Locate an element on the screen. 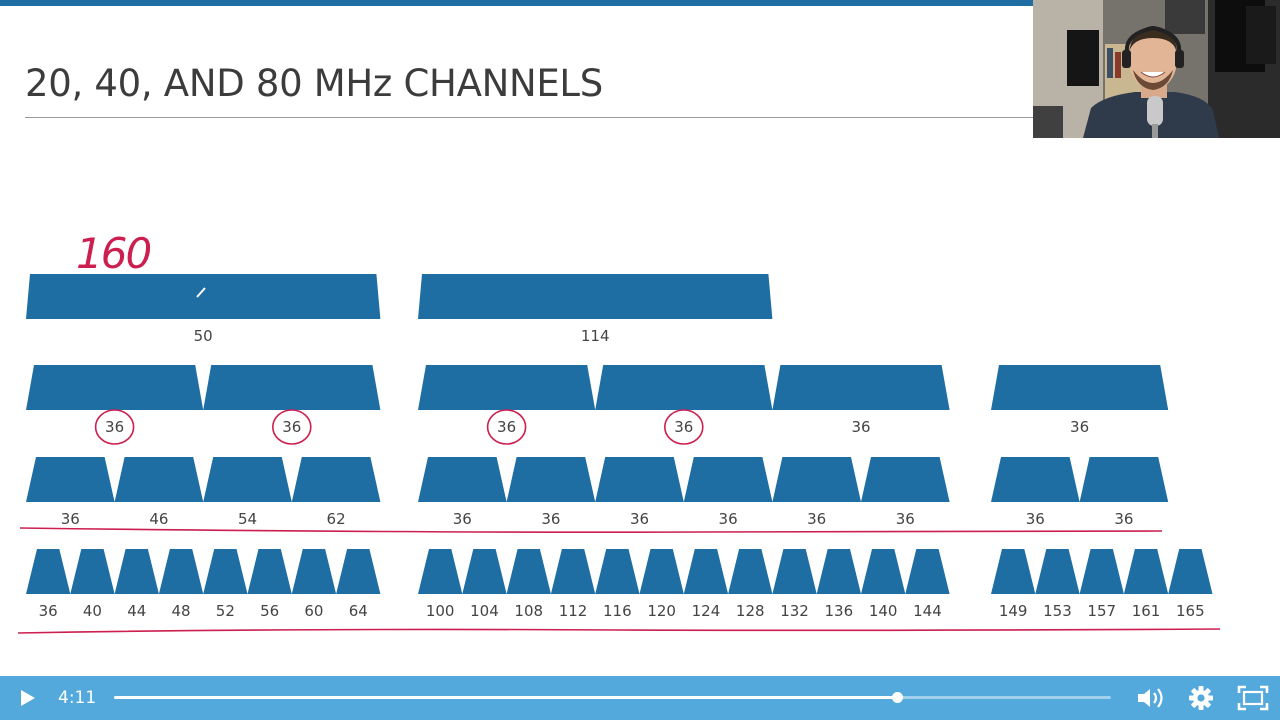 The image size is (1280, 720). channel-label-20mhz: 44 is located at coordinates (136, 611).